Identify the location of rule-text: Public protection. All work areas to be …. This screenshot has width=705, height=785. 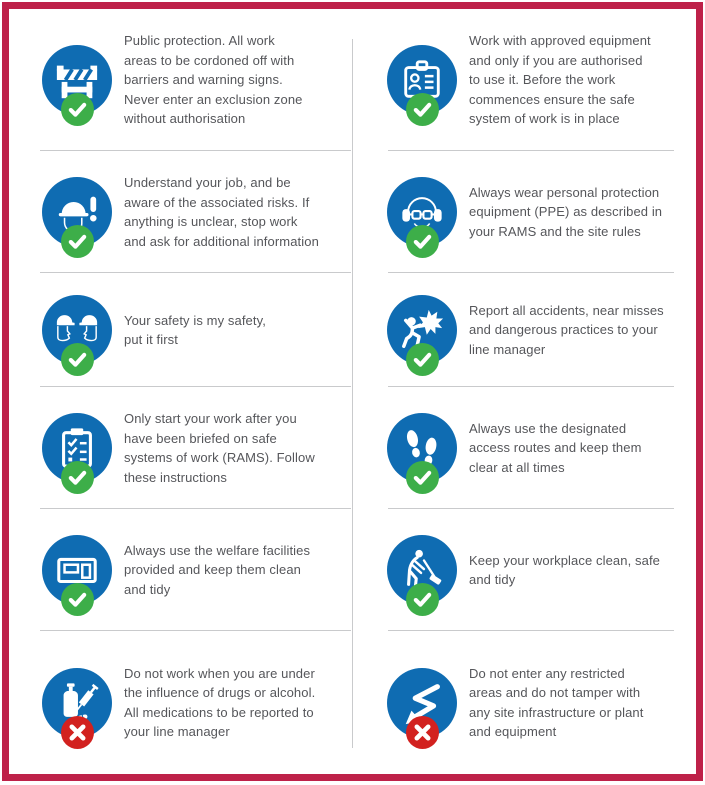
(213, 80).